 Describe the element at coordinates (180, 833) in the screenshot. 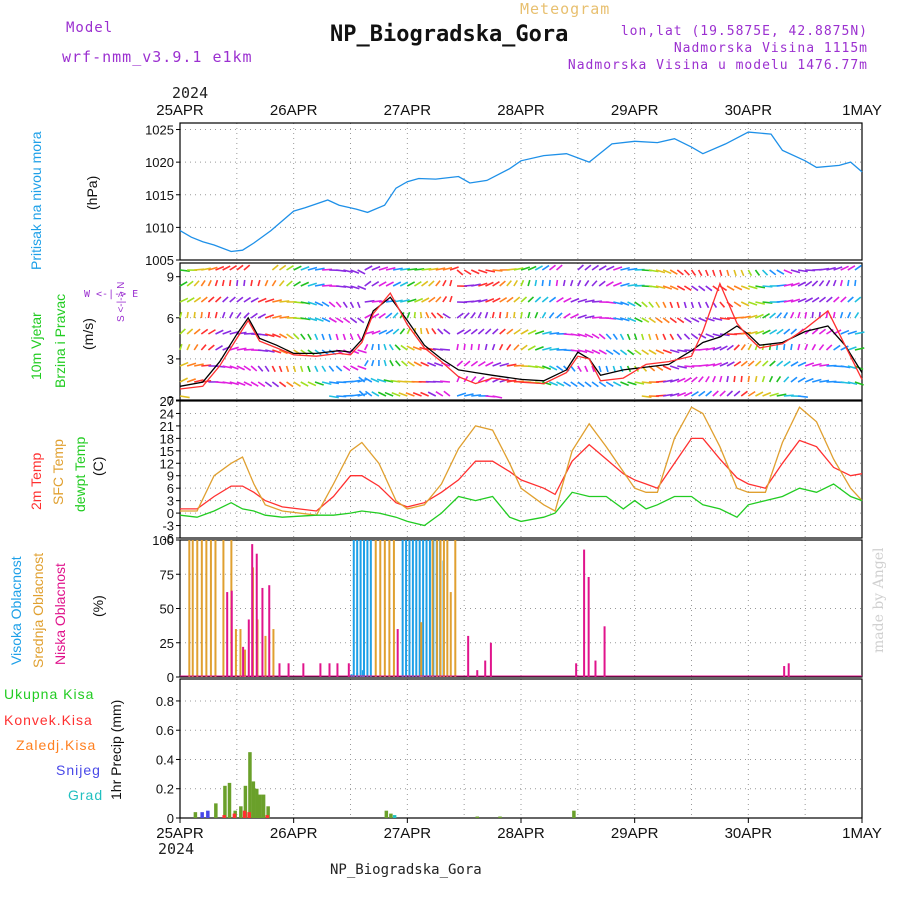

I see `time-tick-label-bottom: 25APR` at that location.